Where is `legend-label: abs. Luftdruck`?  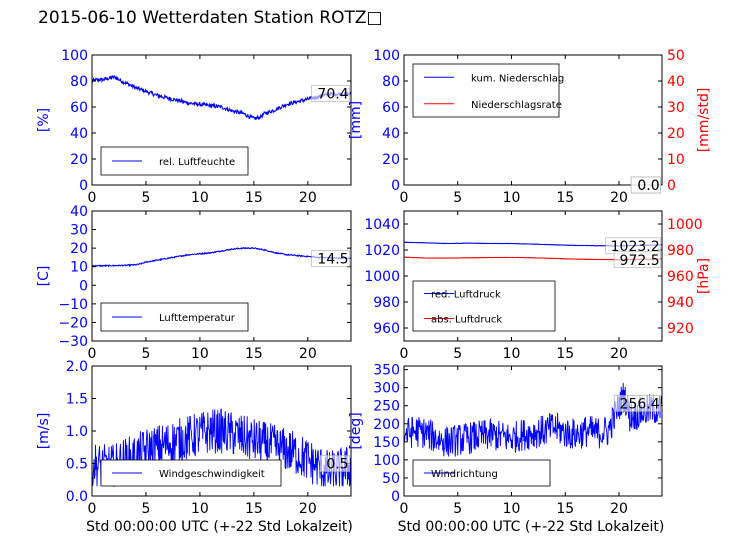 legend-label: abs. Luftdruck is located at coordinates (466, 320).